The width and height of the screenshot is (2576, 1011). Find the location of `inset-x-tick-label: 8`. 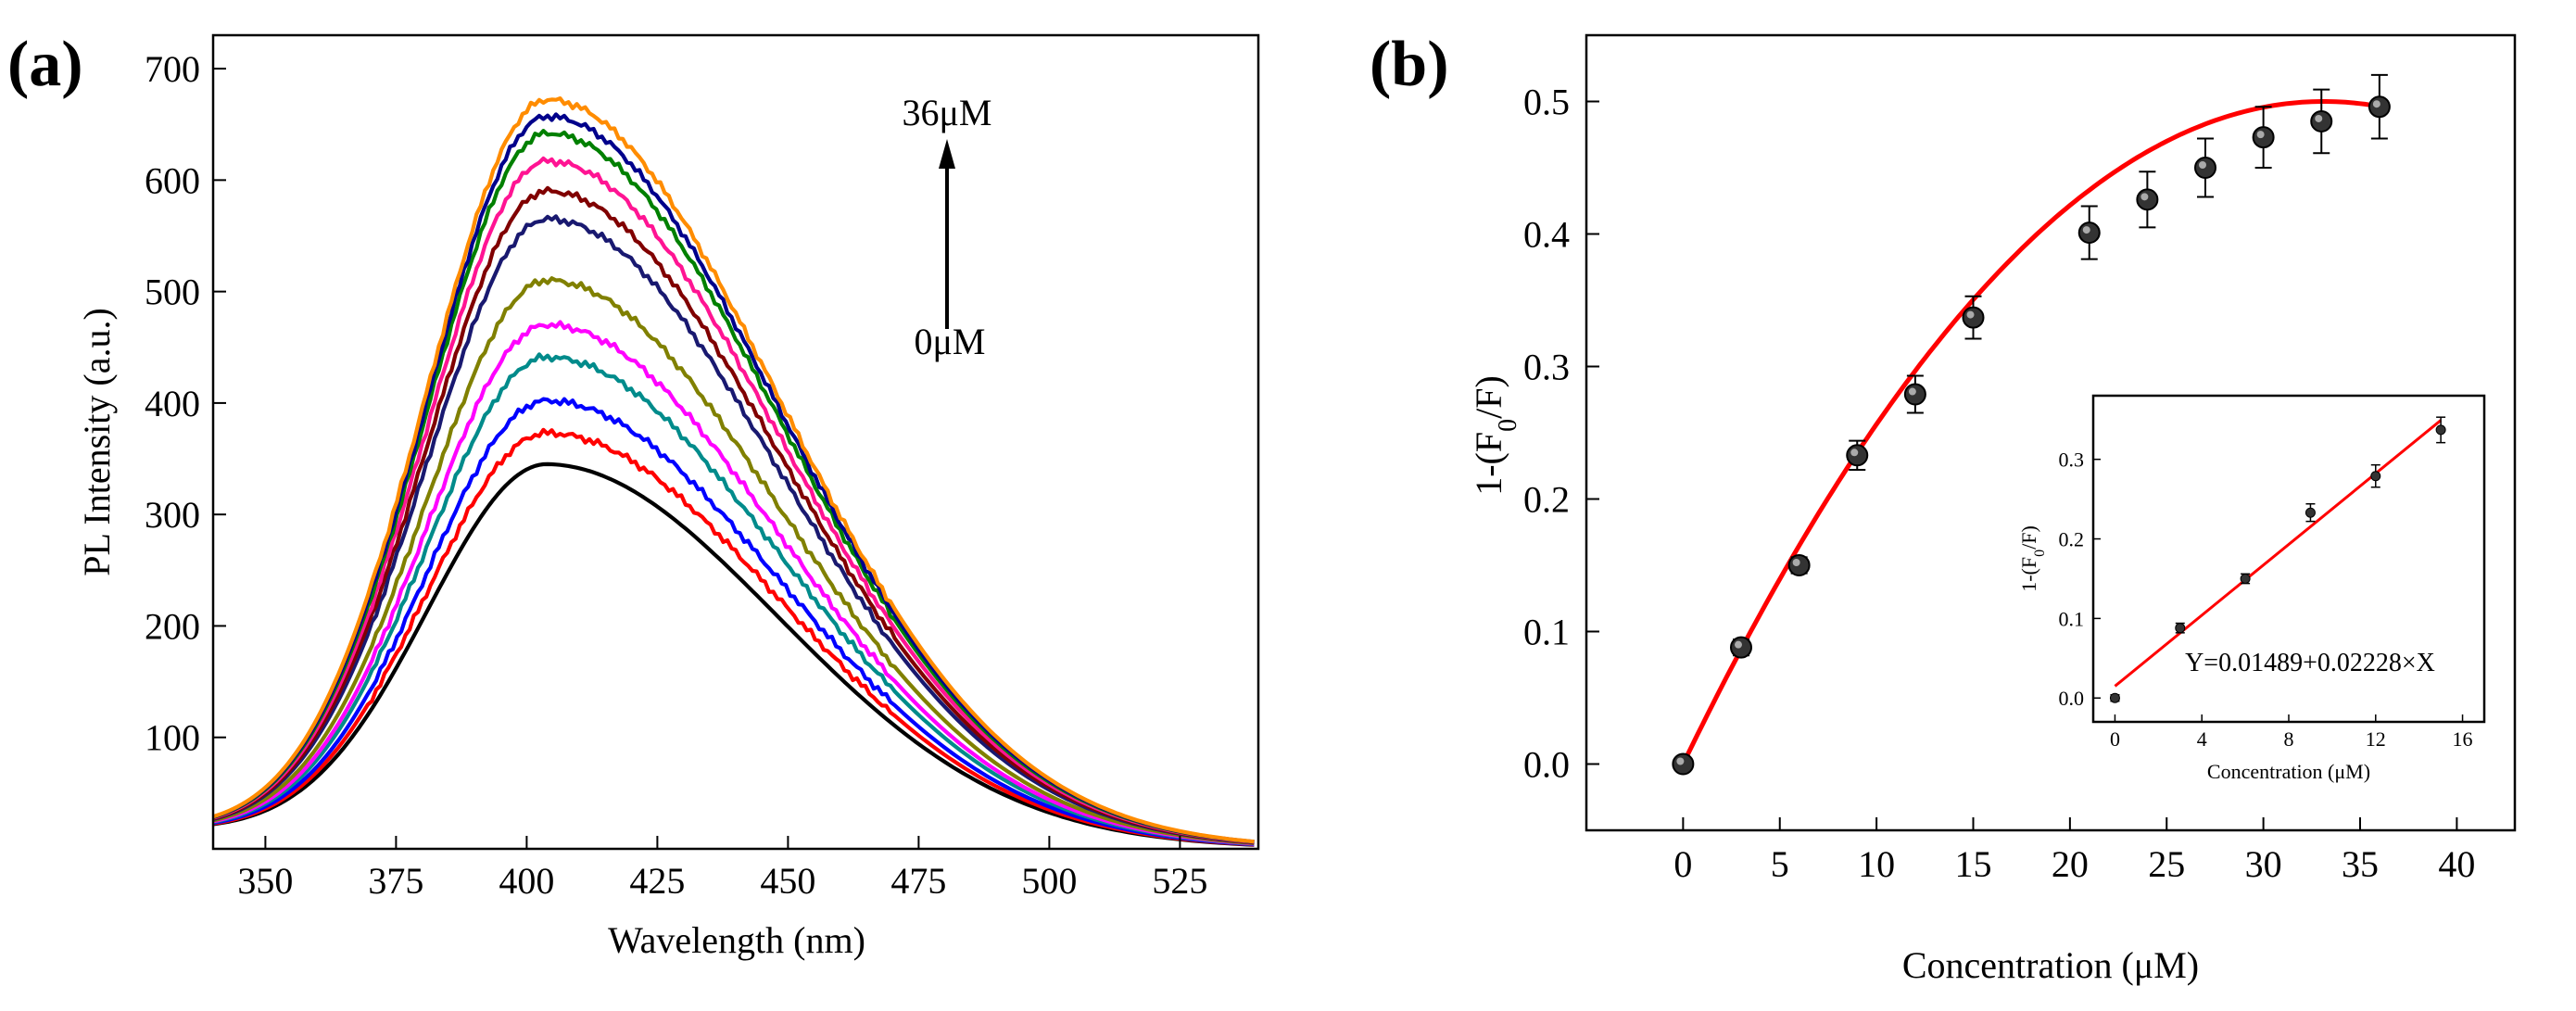

inset-x-tick-label: 8 is located at coordinates (2289, 739).